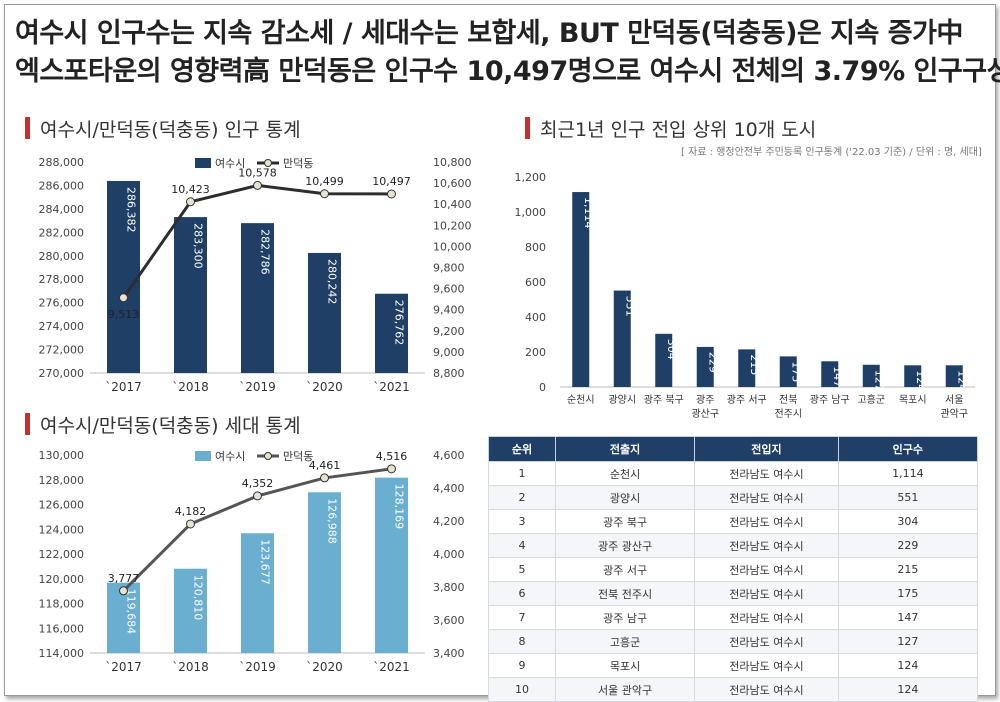  Describe the element at coordinates (908, 497) in the screenshot. I see `table-cell: 551` at that location.